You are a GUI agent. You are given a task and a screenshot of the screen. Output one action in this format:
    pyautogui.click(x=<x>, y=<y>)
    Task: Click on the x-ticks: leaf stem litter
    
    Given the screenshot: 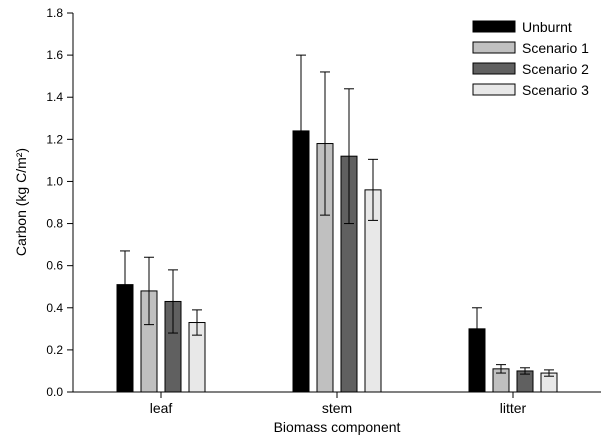 What is the action you would take?
    pyautogui.click(x=338, y=404)
    